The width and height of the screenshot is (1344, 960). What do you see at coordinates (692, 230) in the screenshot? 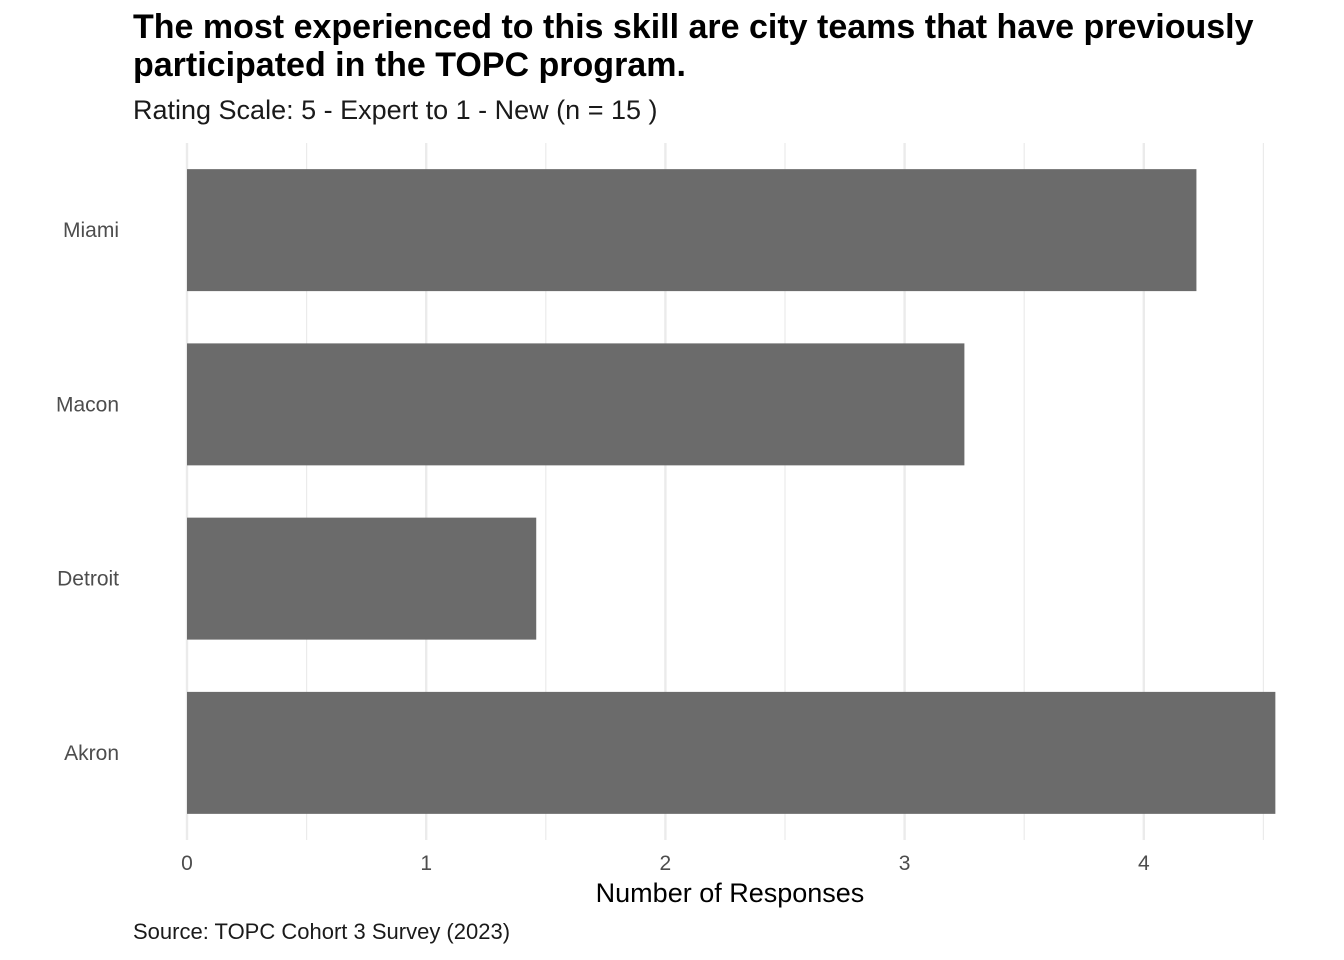
I see `bar-miami` at bounding box center [692, 230].